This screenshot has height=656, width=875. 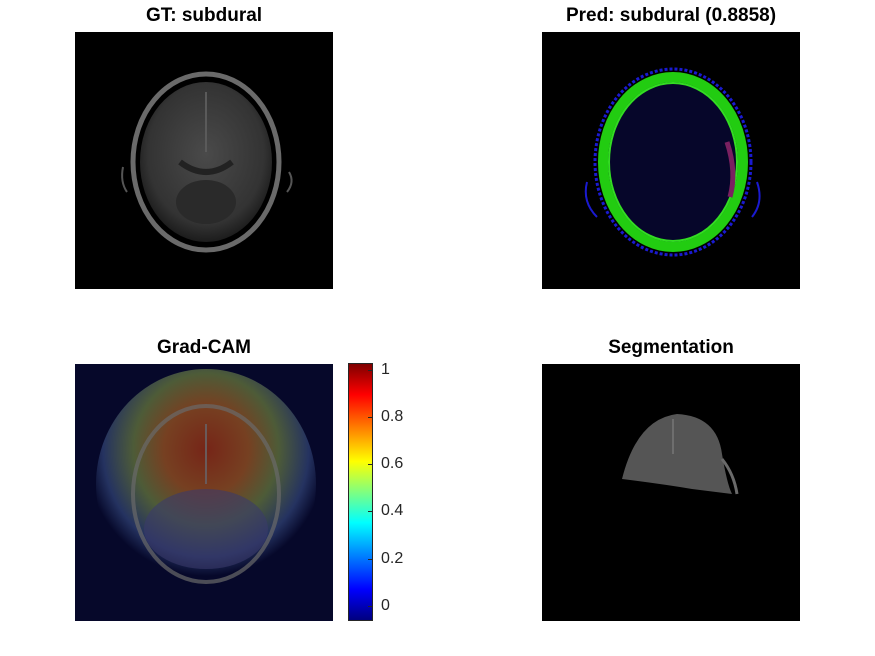 What do you see at coordinates (671, 160) in the screenshot?
I see `pred-edge-image` at bounding box center [671, 160].